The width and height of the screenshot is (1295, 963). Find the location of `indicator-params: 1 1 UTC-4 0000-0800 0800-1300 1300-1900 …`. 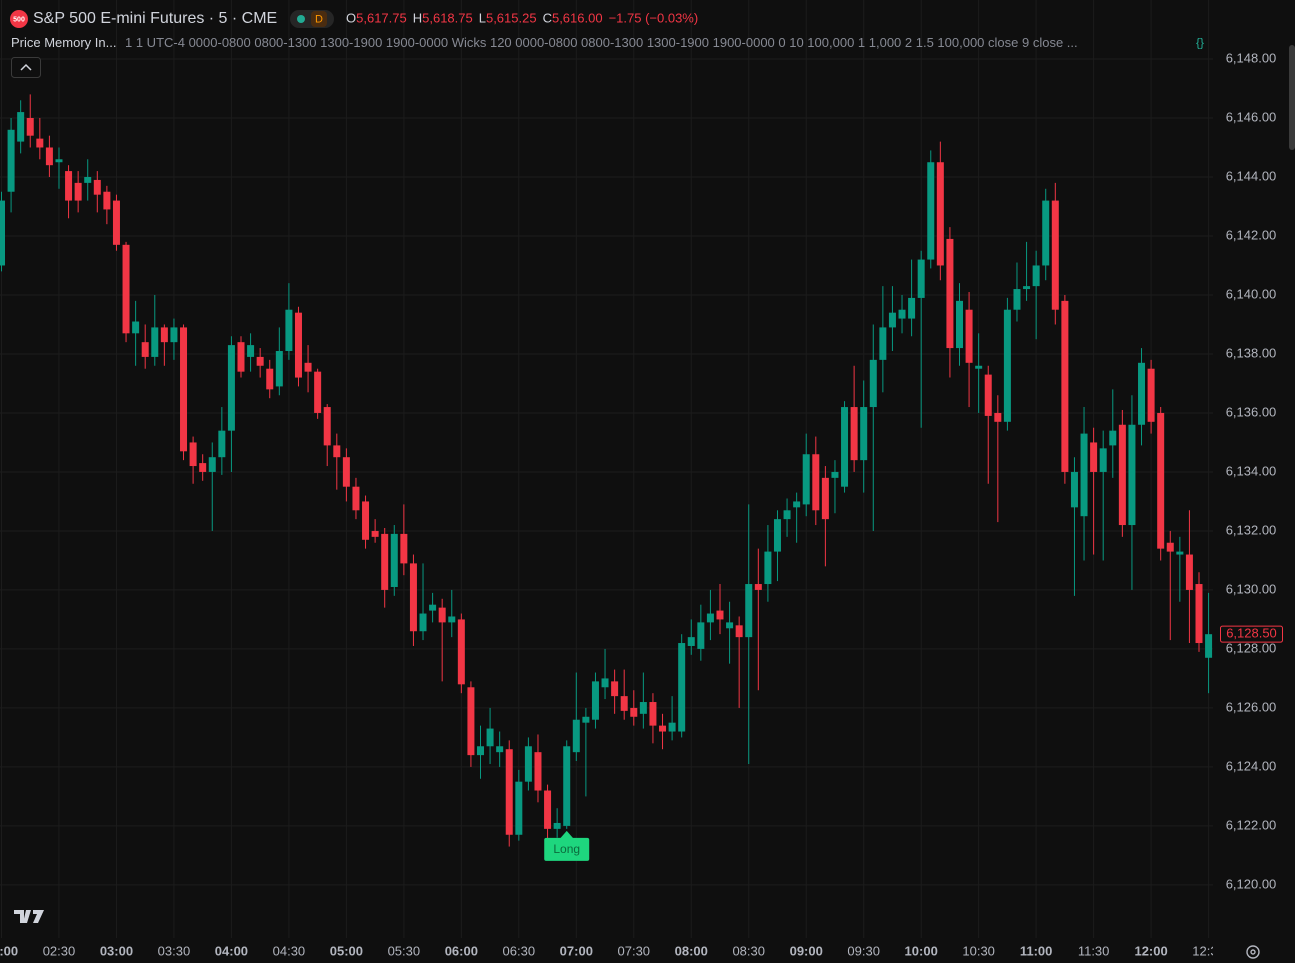

indicator-params: 1 1 UTC-4 0000-0800 0800-1300 1300-1900 … is located at coordinates (601, 42).